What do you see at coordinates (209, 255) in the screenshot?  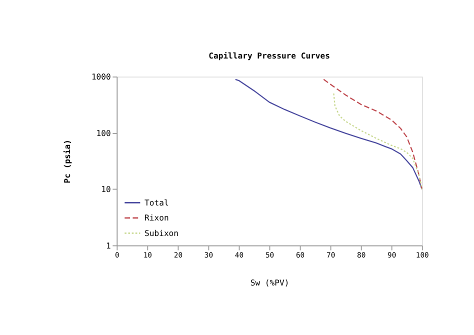 I see `x-tick-label: 30` at bounding box center [209, 255].